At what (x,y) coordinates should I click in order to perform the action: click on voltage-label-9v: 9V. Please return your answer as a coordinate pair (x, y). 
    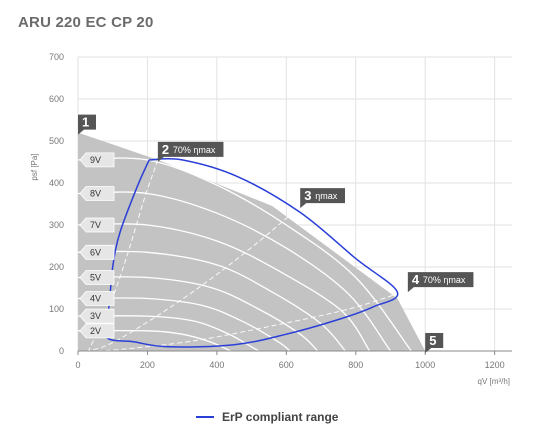
    Looking at the image, I should click on (97, 160).